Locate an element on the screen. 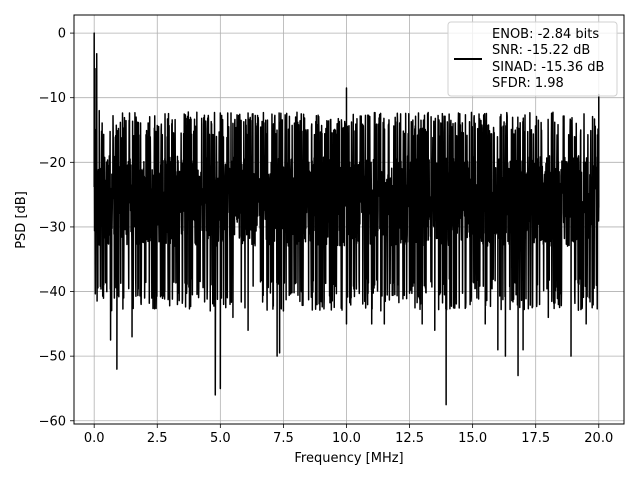 The image size is (640, 480). x-axis-label: Frequency [MHz] is located at coordinates (348, 458).